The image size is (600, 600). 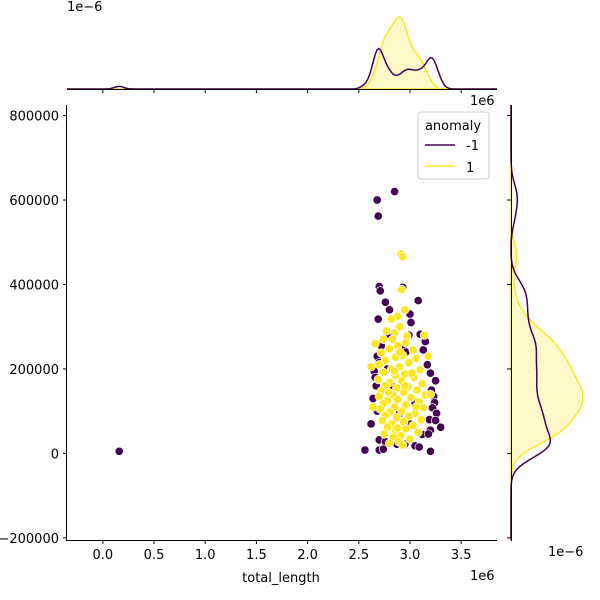 I want to click on x-tick-label: 0.0, so click(x=102, y=555).